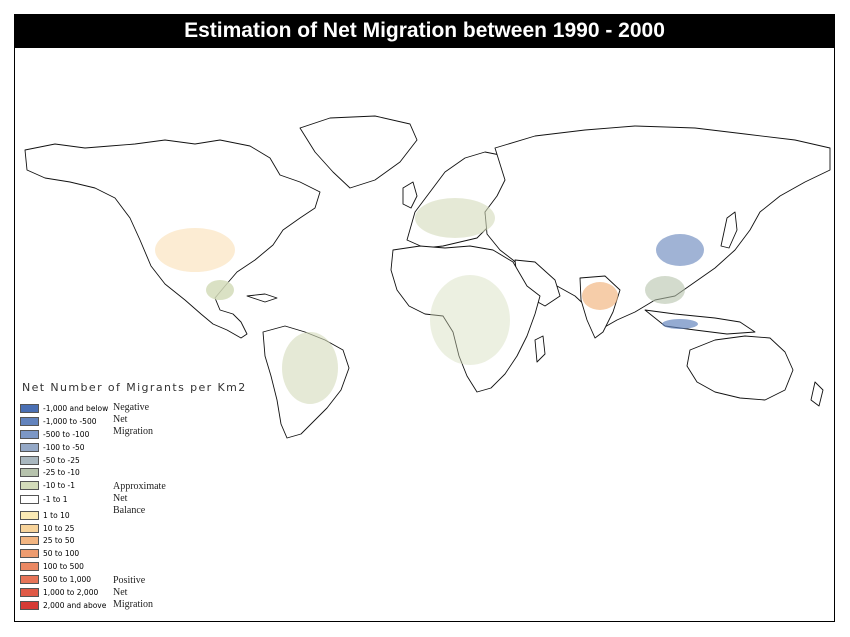 The height and width of the screenshot is (637, 850). Describe the element at coordinates (59, 540) in the screenshot. I see `legend-label: 25 to 50` at that location.